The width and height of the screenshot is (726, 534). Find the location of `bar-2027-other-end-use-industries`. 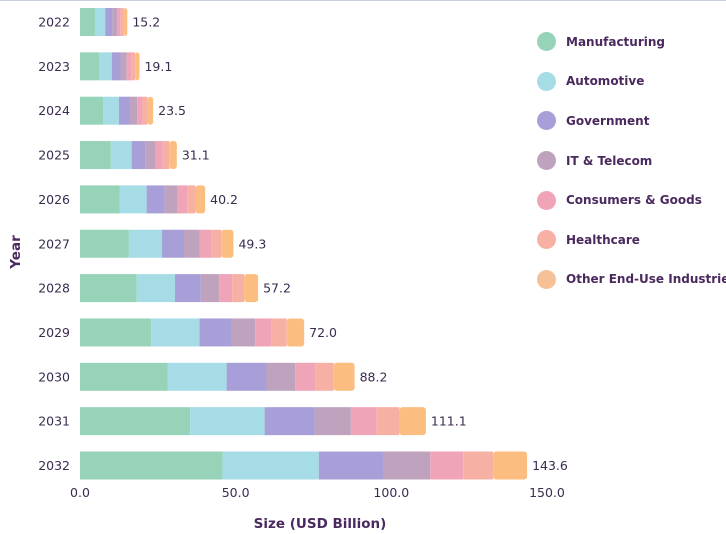

bar-2027-other-end-use-industries is located at coordinates (227, 243).